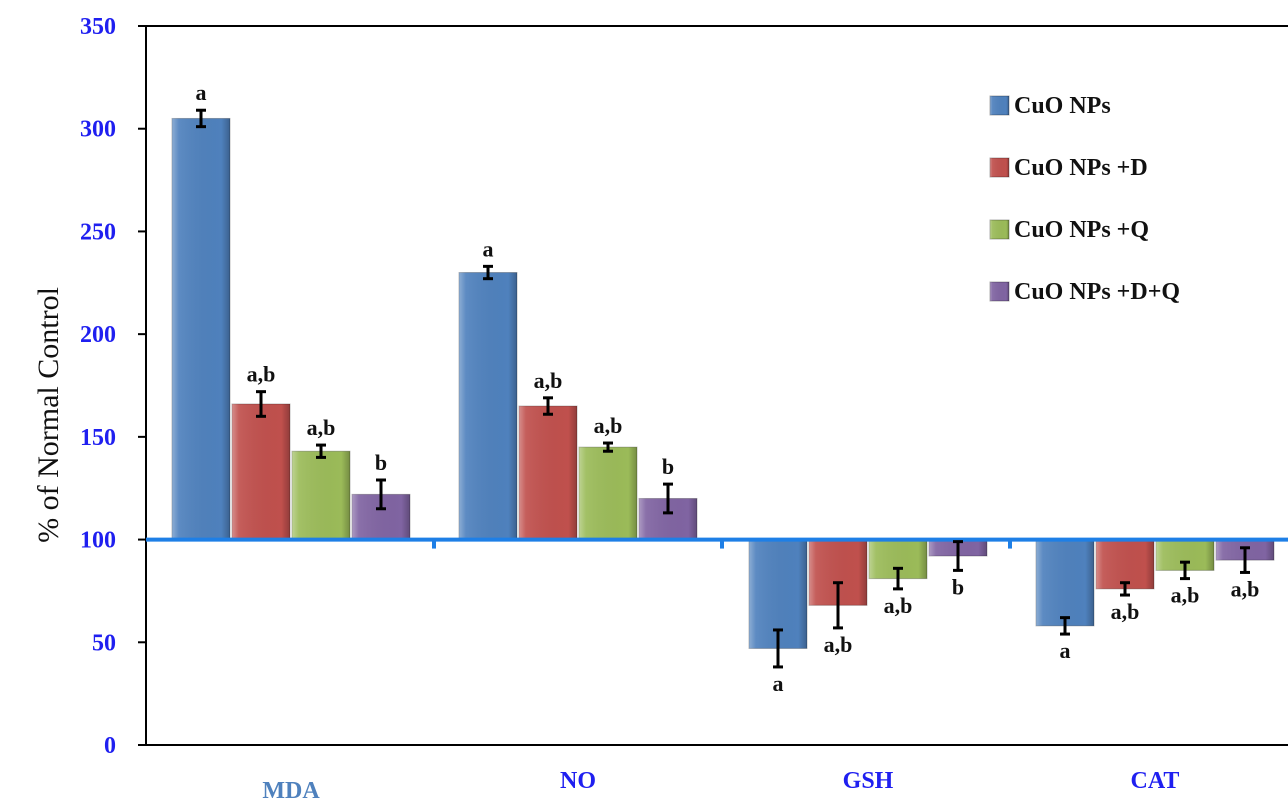 Image resolution: width=1288 pixels, height=801 pixels. What do you see at coordinates (110, 746) in the screenshot?
I see `y-tick-label: 0` at bounding box center [110, 746].